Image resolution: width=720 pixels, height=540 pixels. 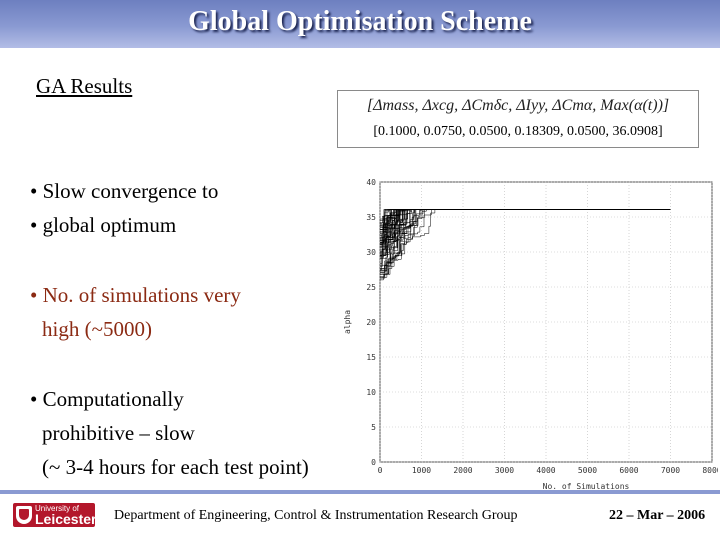 I want to click on bullet-group-2: • No. of simulations very high (~5000), so click(x=135, y=312).